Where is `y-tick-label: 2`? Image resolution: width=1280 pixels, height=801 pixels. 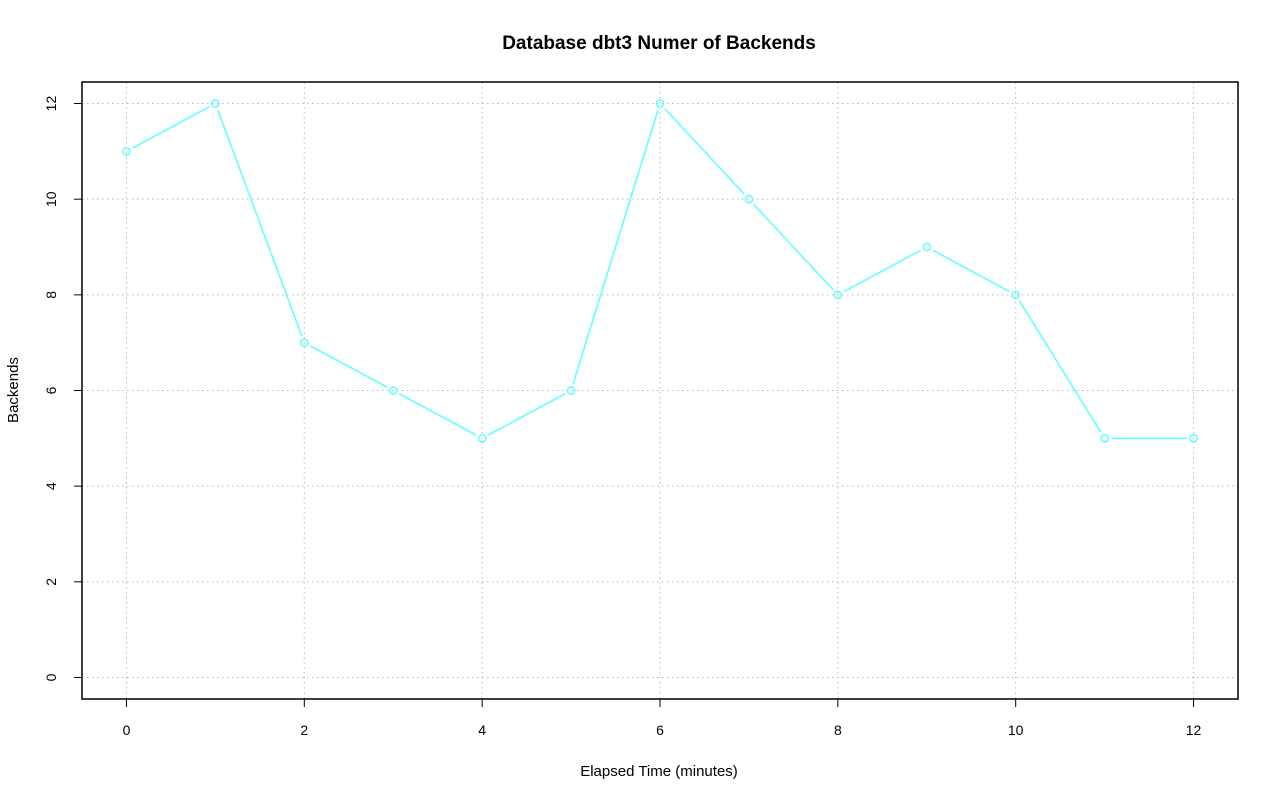
y-tick-label: 2 is located at coordinates (51, 582).